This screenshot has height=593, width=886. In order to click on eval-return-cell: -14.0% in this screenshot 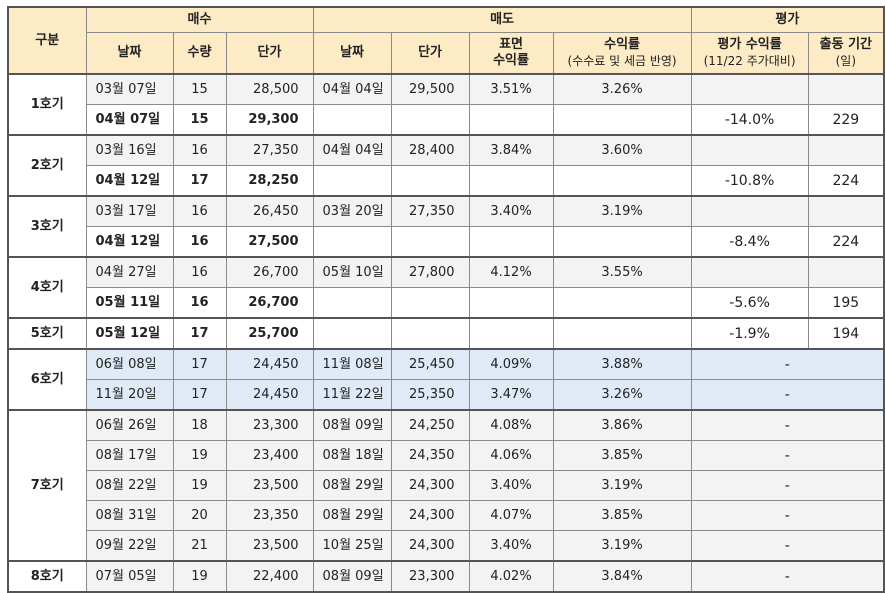, I will do `click(749, 120)`.